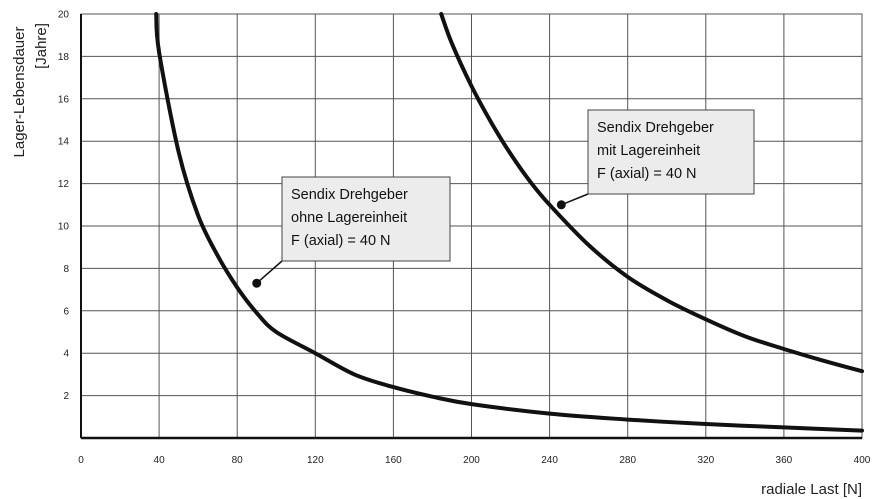  I want to click on x-tick-label: 120, so click(315, 460).